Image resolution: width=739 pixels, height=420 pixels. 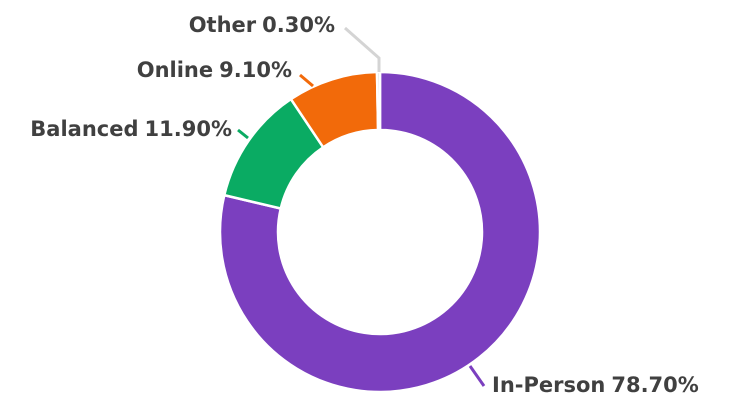 I want to click on slice-label: Other 0.30%, so click(x=262, y=25).